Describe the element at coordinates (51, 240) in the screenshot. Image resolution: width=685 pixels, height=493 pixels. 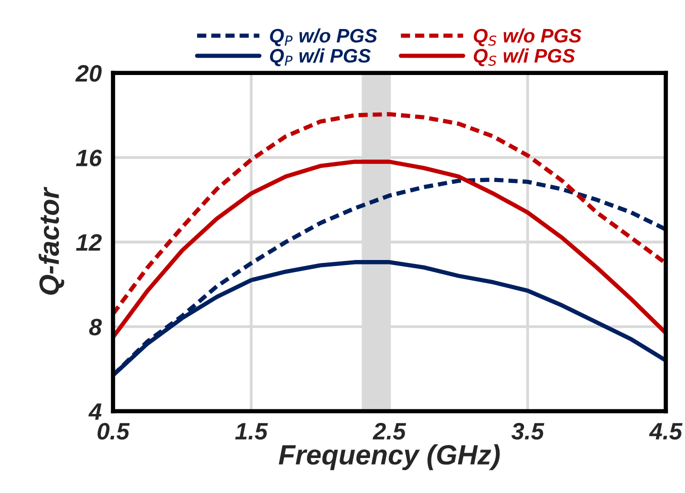
I see `y-axis-title: Q-factor` at that location.